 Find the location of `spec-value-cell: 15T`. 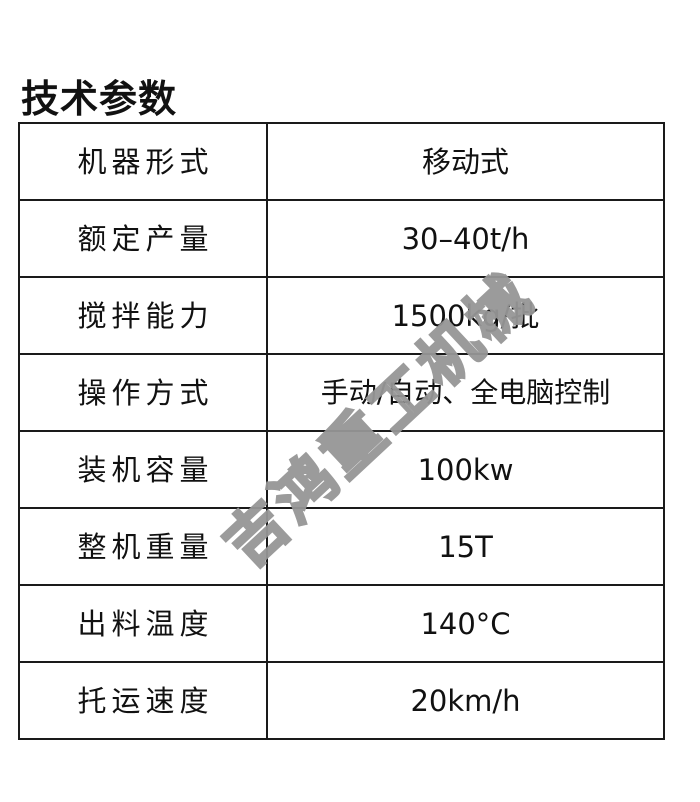

spec-value-cell: 15T is located at coordinates (465, 546).